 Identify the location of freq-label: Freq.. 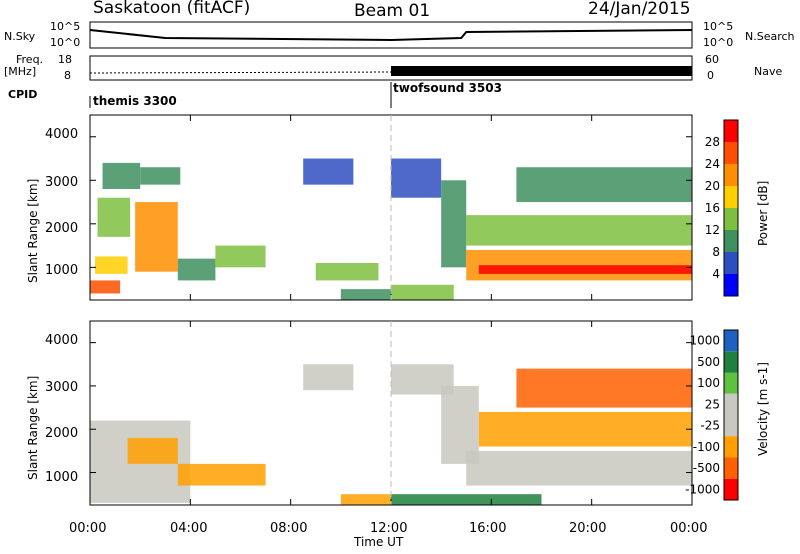
(30, 59).